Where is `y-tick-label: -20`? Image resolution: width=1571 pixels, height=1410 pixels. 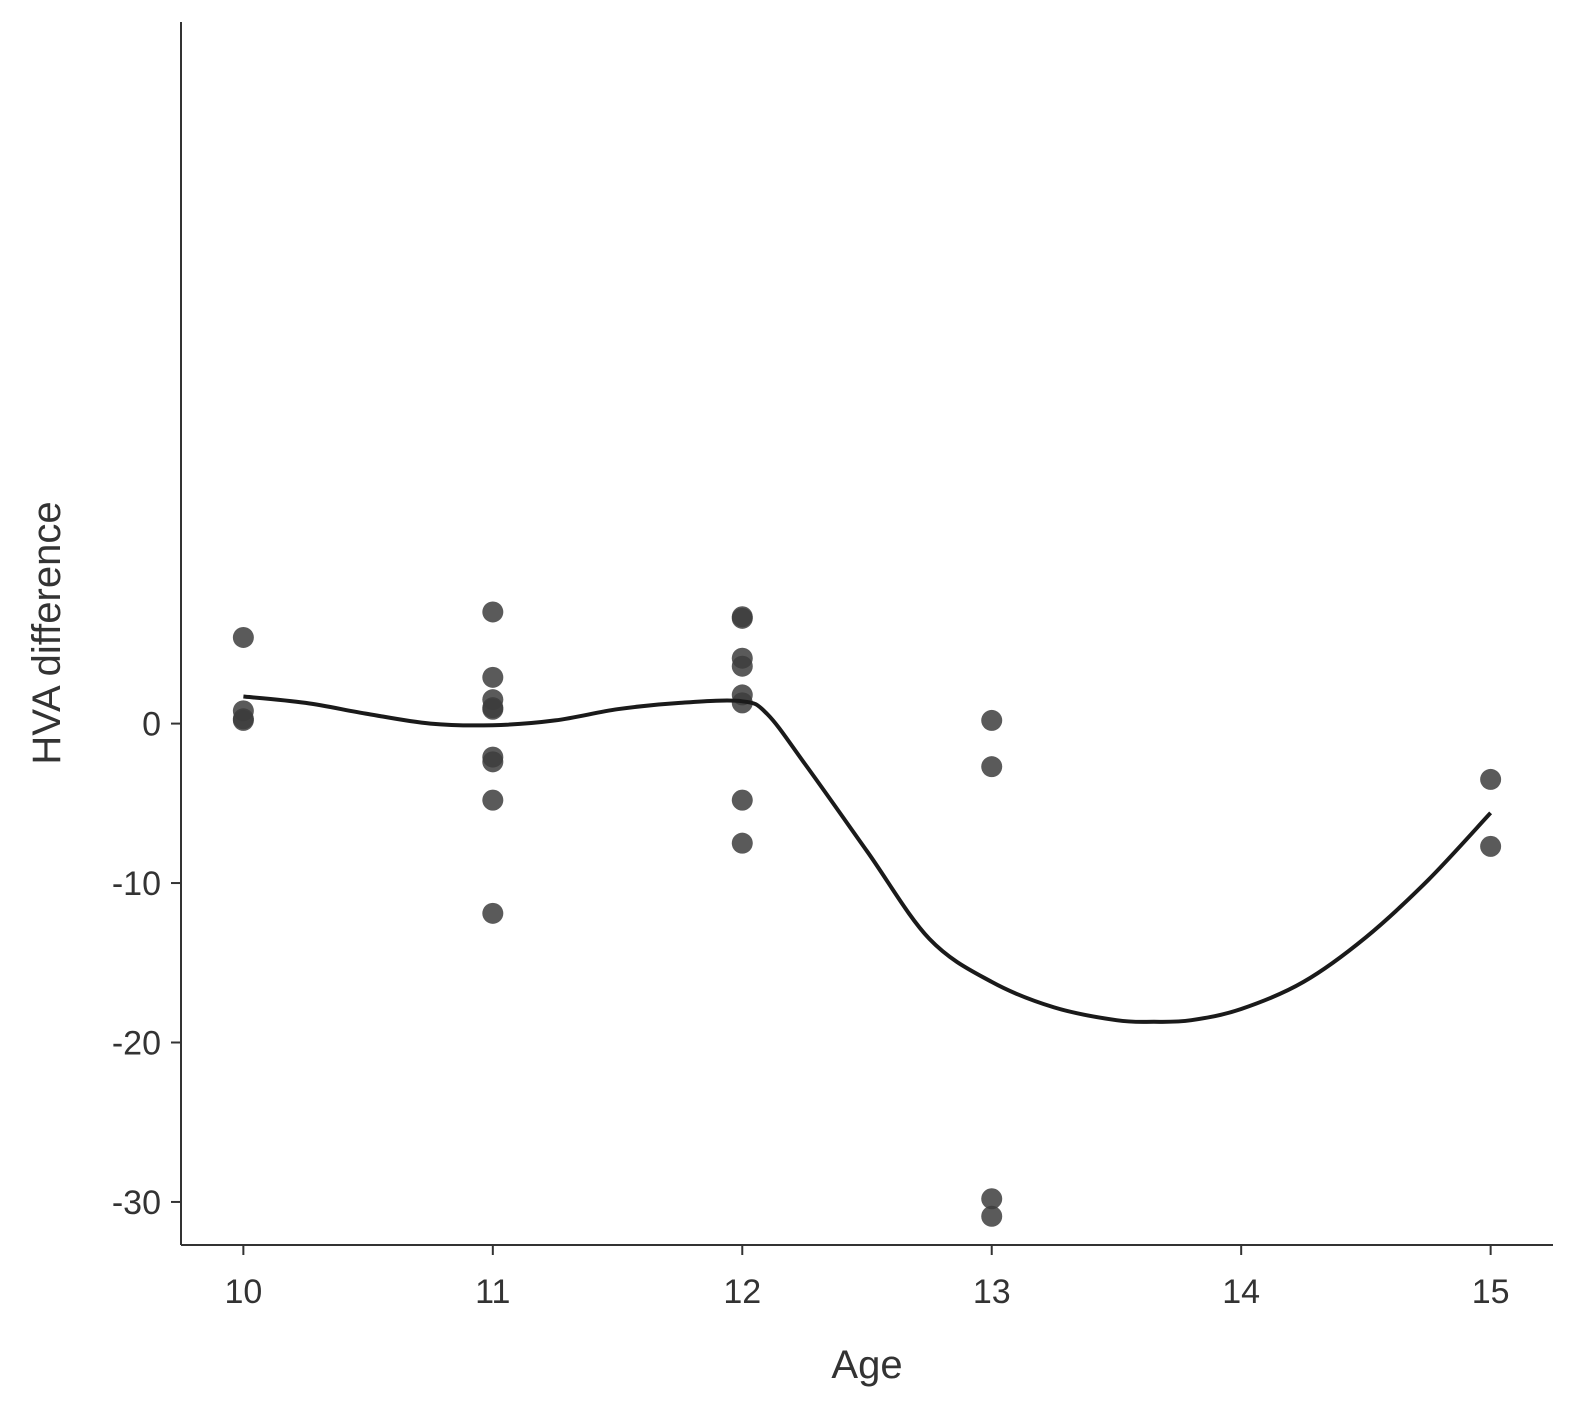
y-tick-label: -20 is located at coordinates (136, 1043).